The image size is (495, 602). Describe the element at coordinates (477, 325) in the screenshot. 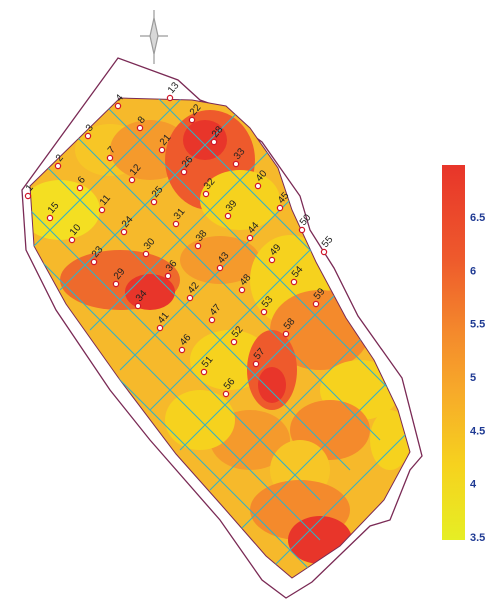

I see `legend-tick-label: 5.5` at that location.